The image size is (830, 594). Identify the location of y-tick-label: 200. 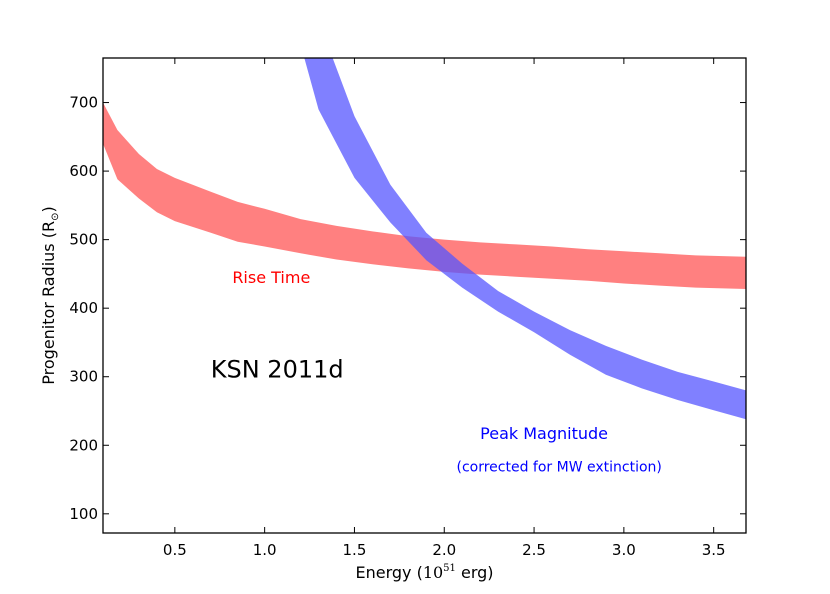
(83, 445).